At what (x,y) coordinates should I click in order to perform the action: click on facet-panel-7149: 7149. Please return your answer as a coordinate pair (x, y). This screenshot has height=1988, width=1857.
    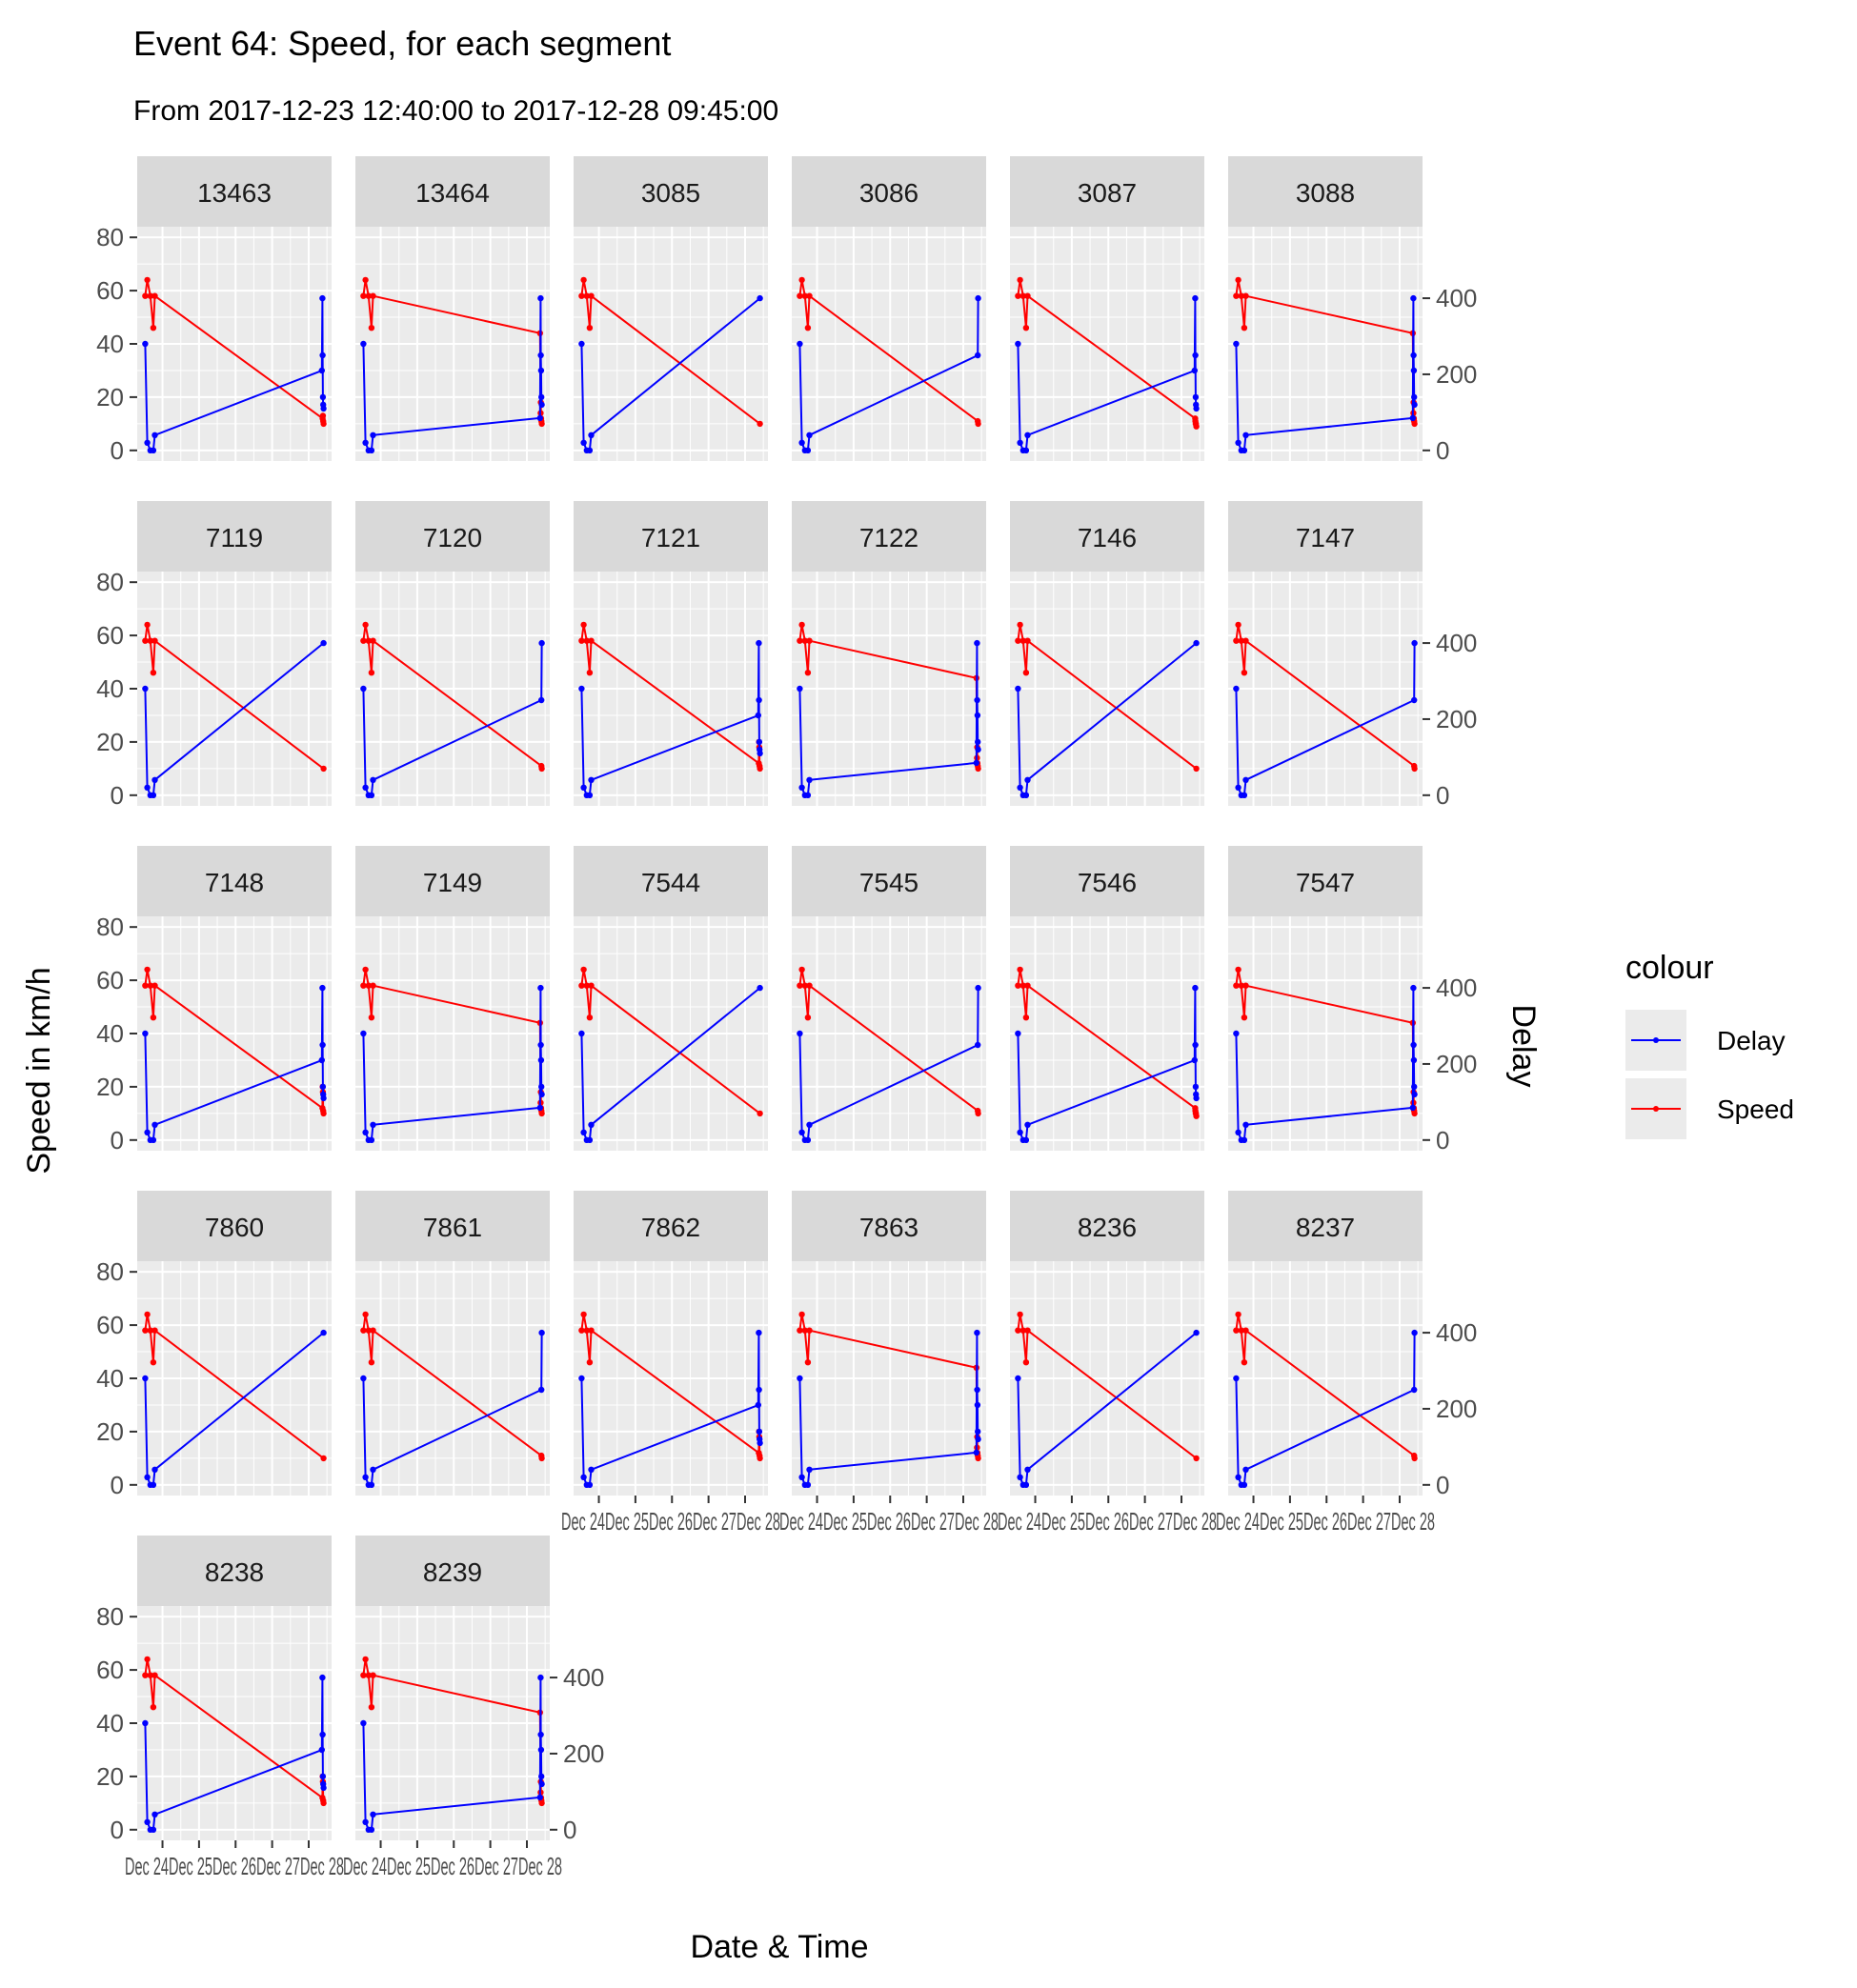
    Looking at the image, I should click on (452, 999).